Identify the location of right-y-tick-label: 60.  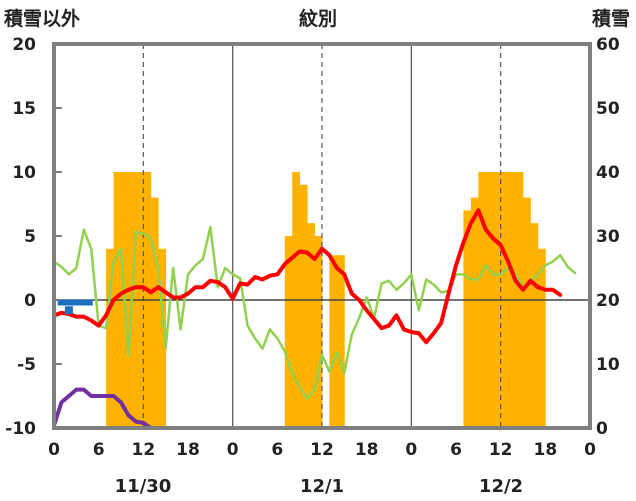
(608, 45).